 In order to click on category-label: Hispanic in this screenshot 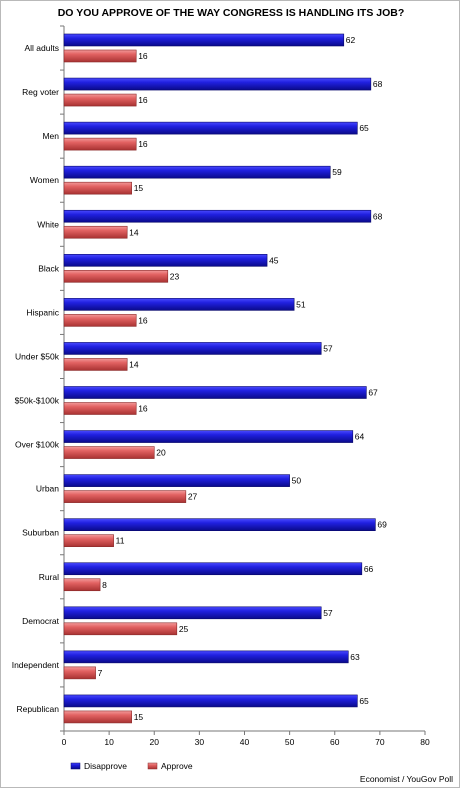, I will do `click(42, 312)`.